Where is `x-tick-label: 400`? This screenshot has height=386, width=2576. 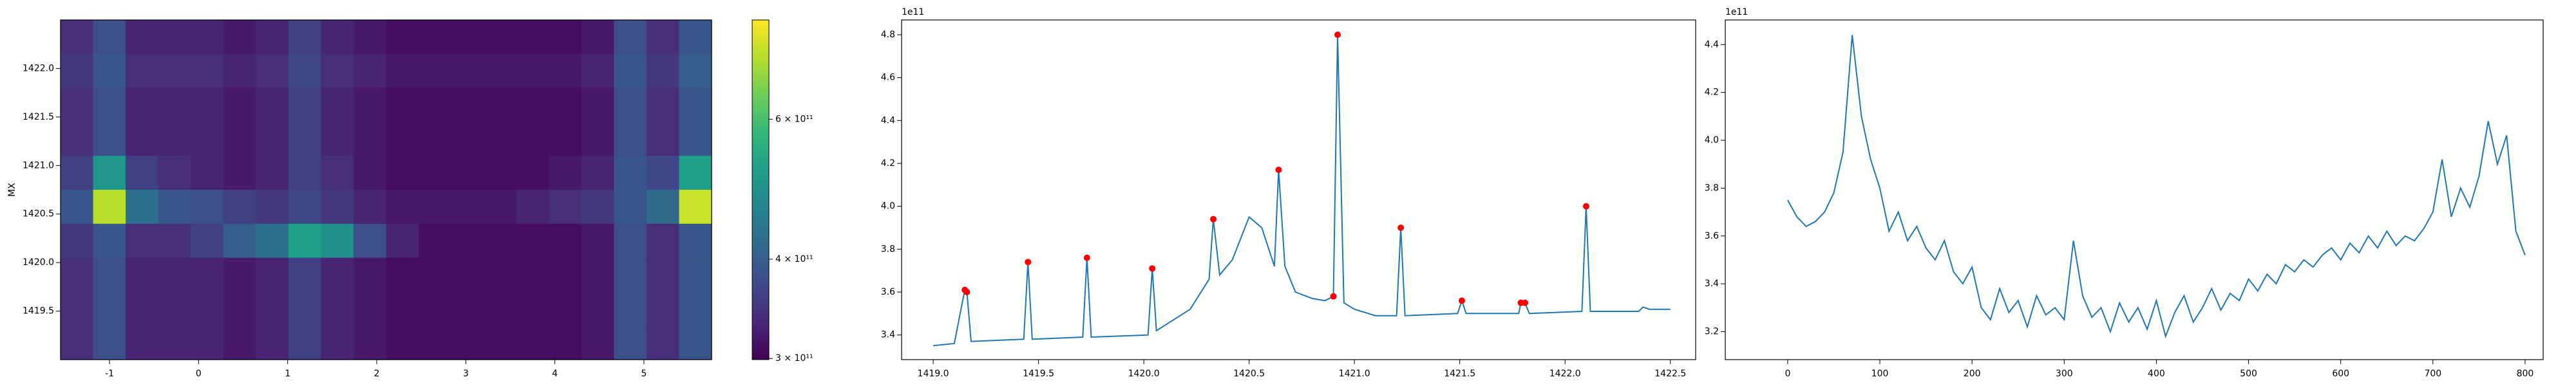 x-tick-label: 400 is located at coordinates (2156, 374).